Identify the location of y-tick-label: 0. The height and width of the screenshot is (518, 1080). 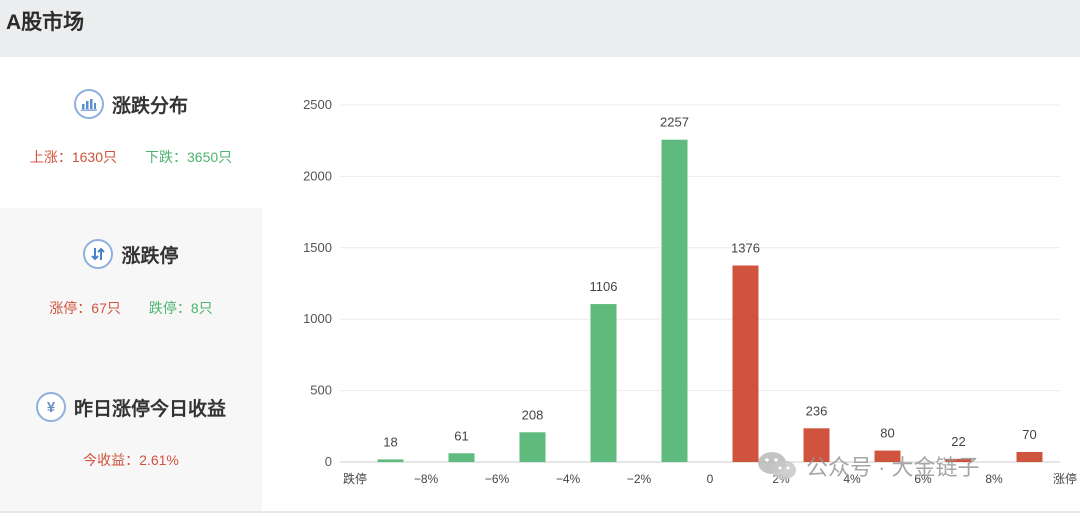
(328, 461).